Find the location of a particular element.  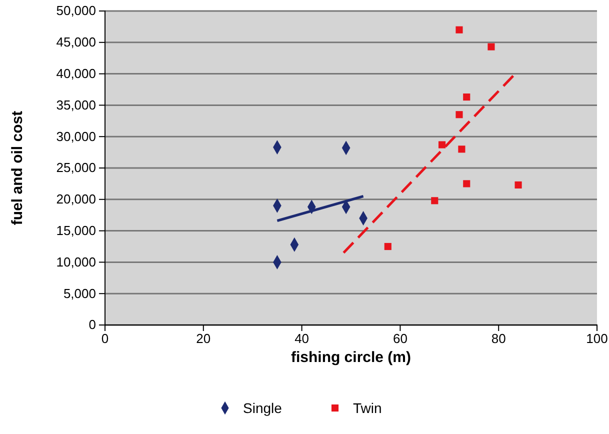

x-tick-label: 100 is located at coordinates (597, 338).